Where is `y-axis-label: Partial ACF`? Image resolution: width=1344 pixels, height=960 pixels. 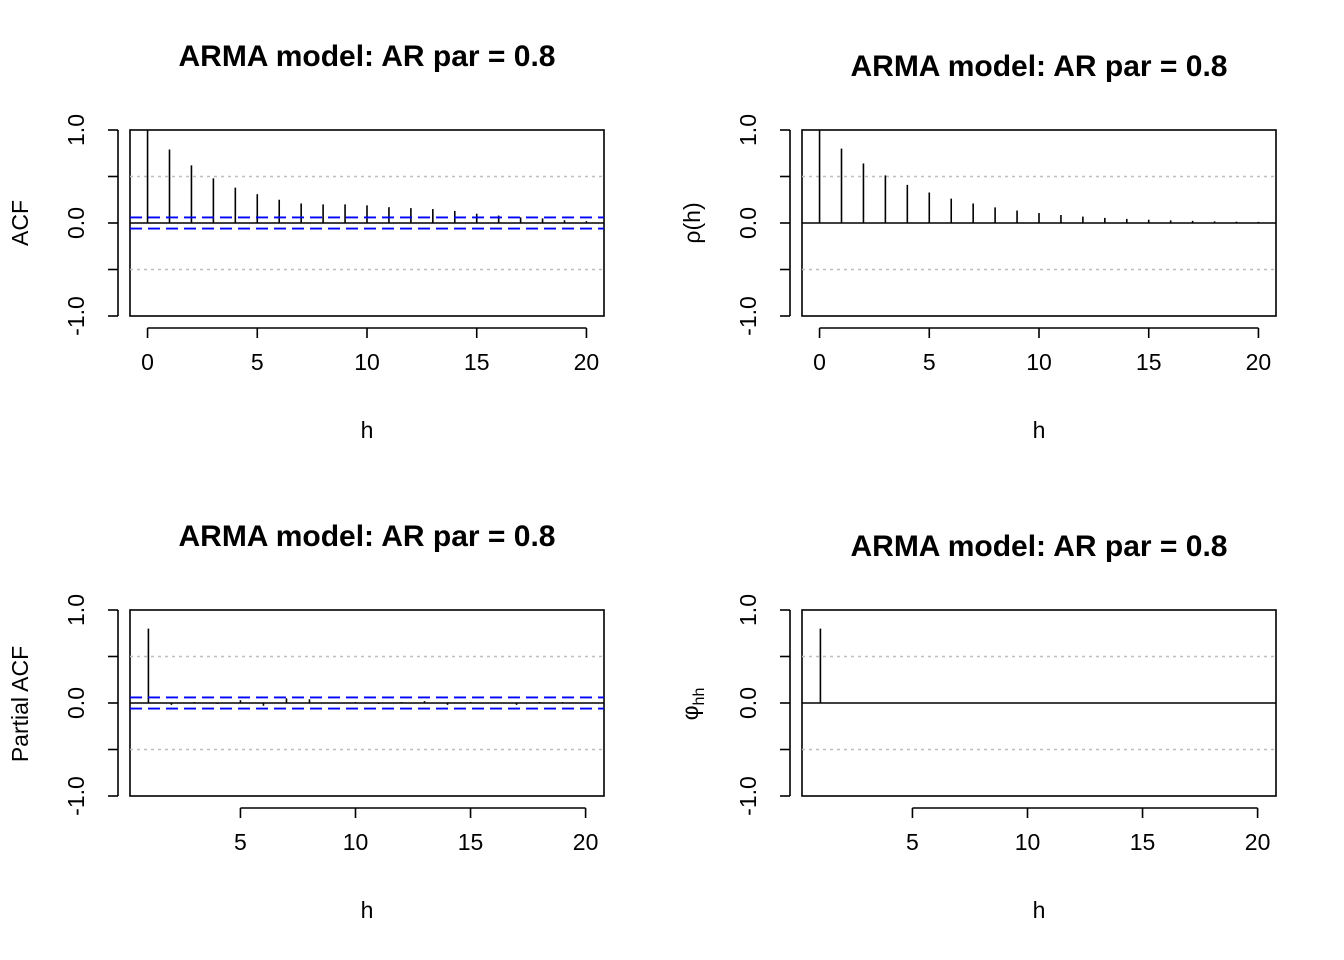 y-axis-label: Partial ACF is located at coordinates (20, 704).